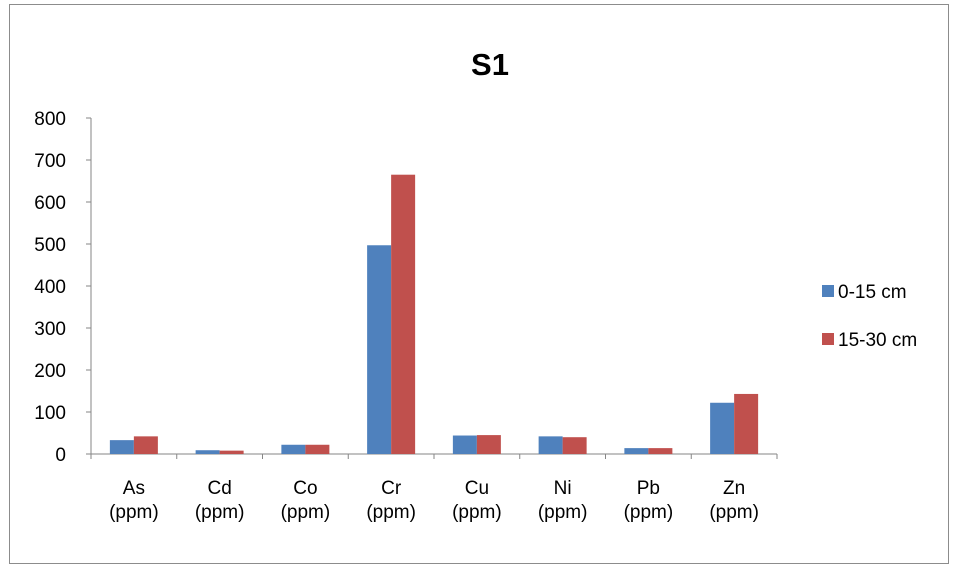 The width and height of the screenshot is (957, 564). What do you see at coordinates (50, 245) in the screenshot?
I see `y-tick-label: 500` at bounding box center [50, 245].